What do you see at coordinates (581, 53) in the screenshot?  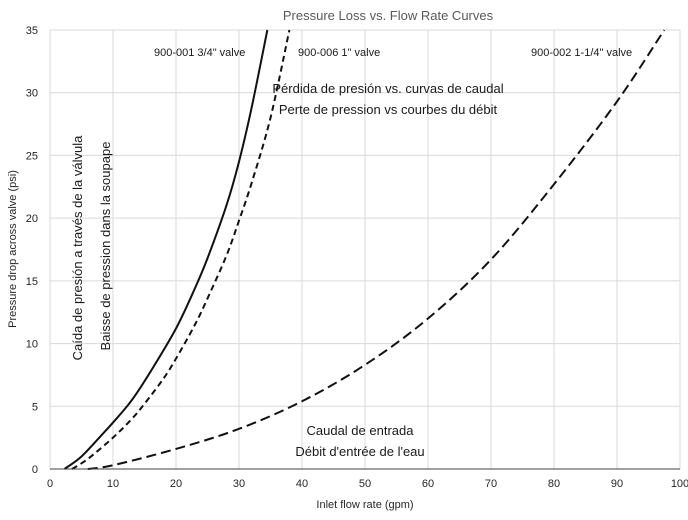 I see `series-label-900-002: 900-002 1-1/4" valve` at bounding box center [581, 53].